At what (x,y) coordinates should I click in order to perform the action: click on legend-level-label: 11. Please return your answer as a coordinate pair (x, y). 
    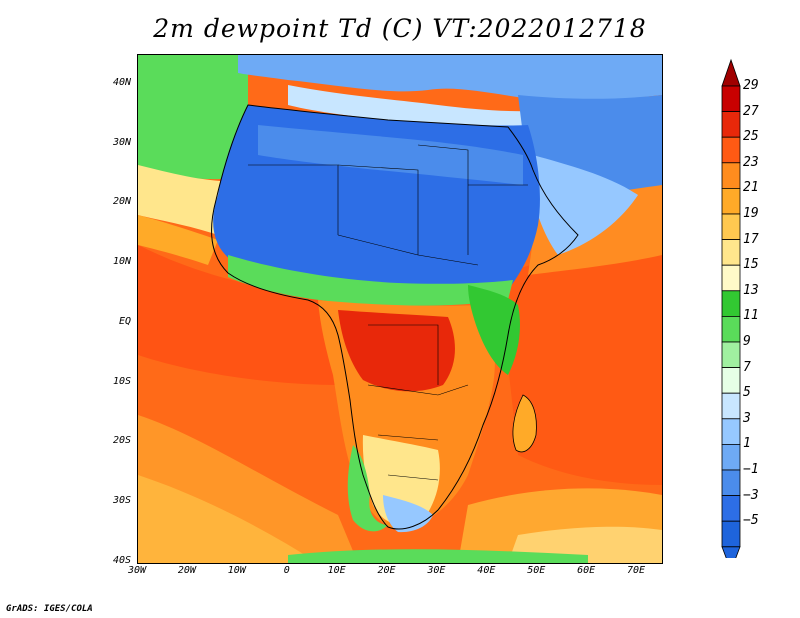
    Looking at the image, I should click on (751, 316).